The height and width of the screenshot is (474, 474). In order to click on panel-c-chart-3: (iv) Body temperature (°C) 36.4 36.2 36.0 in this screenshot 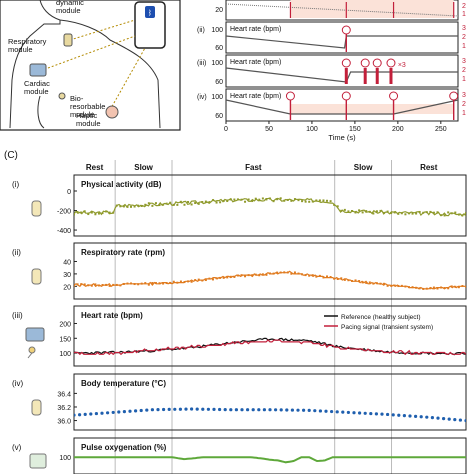, I will do `click(239, 402)`.